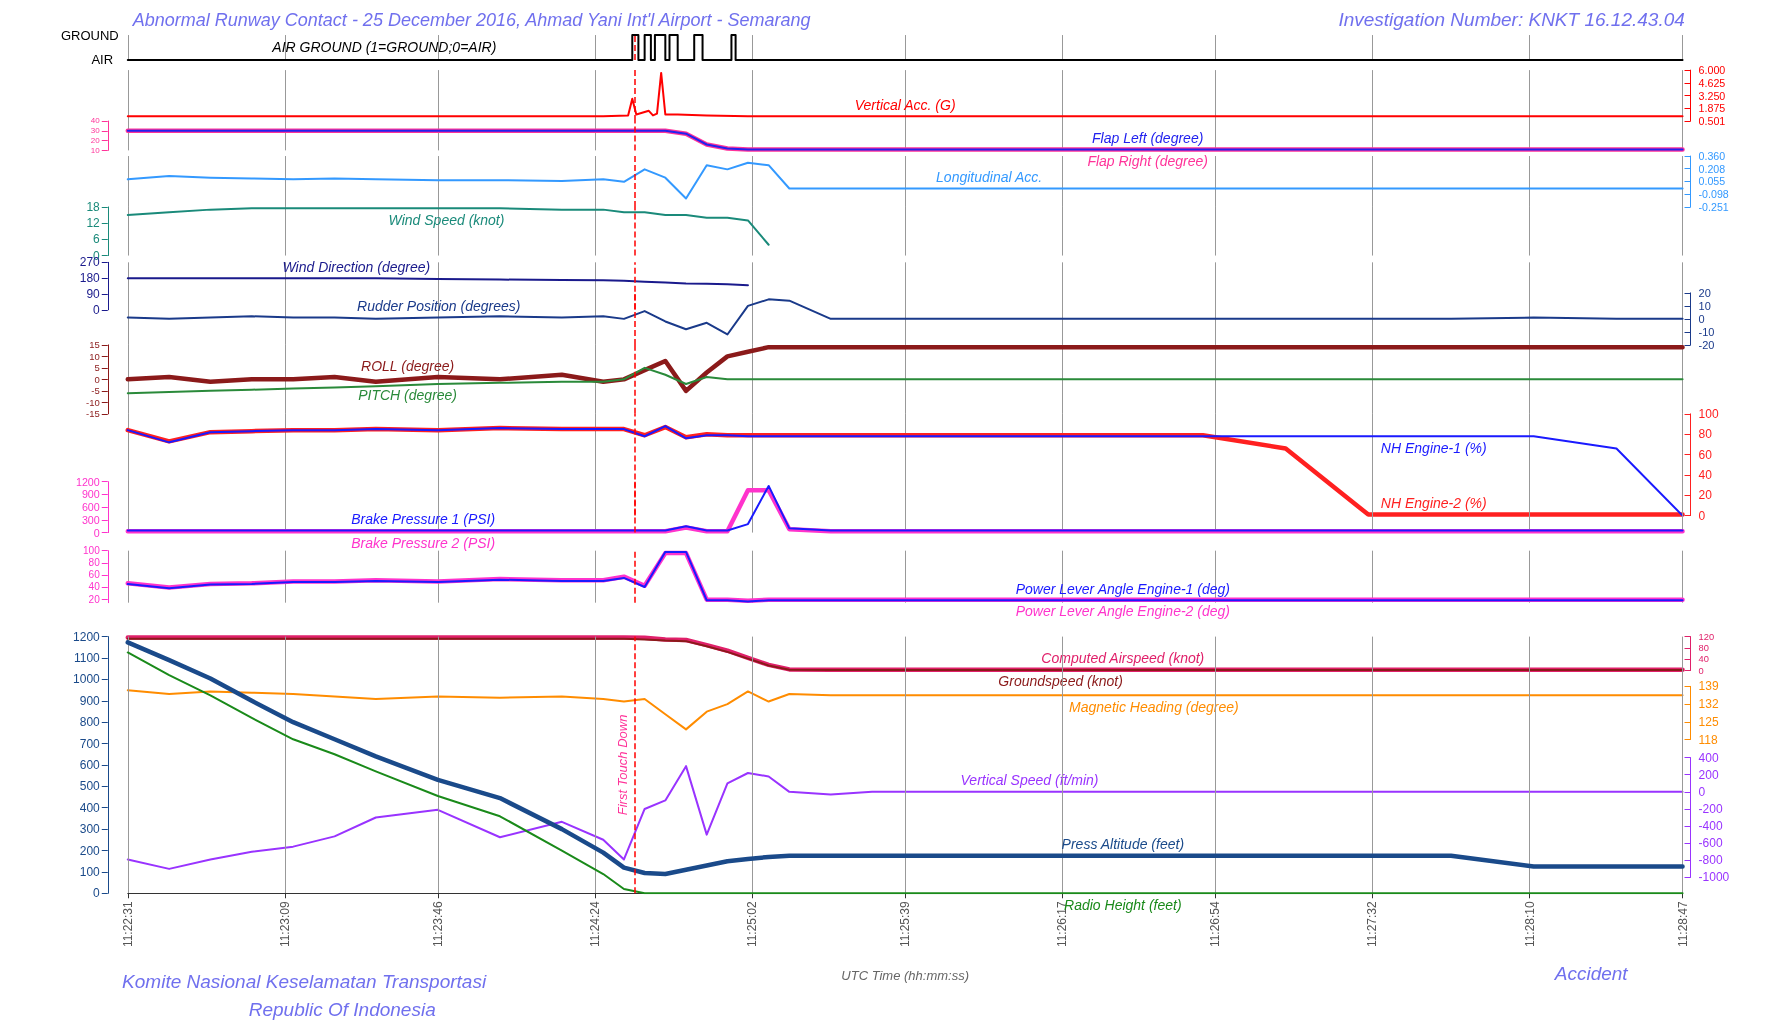 This screenshot has height=1020, width=1773. I want to click on y2-tick-label: 0.208, so click(1712, 168).